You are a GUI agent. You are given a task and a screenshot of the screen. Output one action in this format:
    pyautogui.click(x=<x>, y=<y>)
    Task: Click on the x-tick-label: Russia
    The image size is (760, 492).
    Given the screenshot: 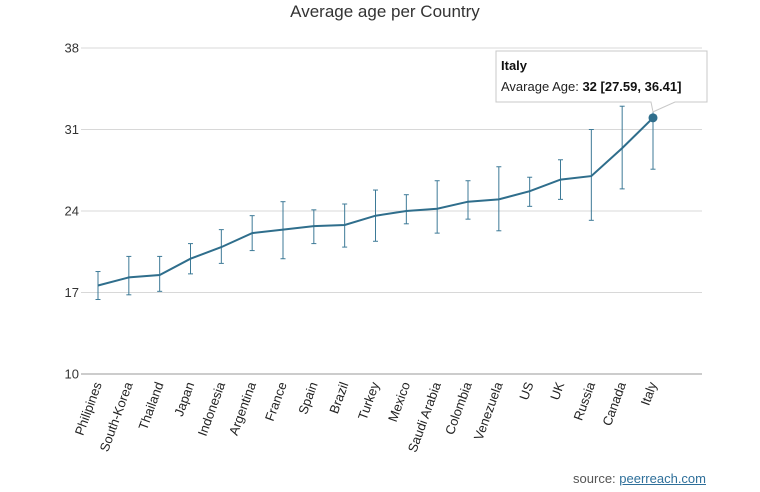 What is the action you would take?
    pyautogui.click(x=584, y=400)
    